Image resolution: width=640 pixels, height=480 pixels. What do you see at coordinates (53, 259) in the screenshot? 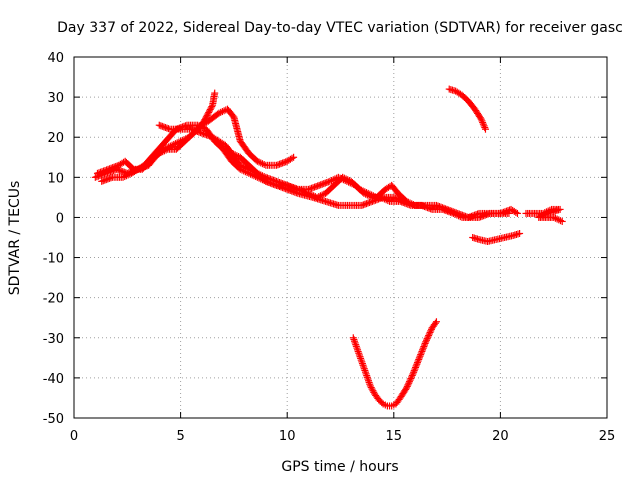
I see `y-tick-label: -10` at bounding box center [53, 259].